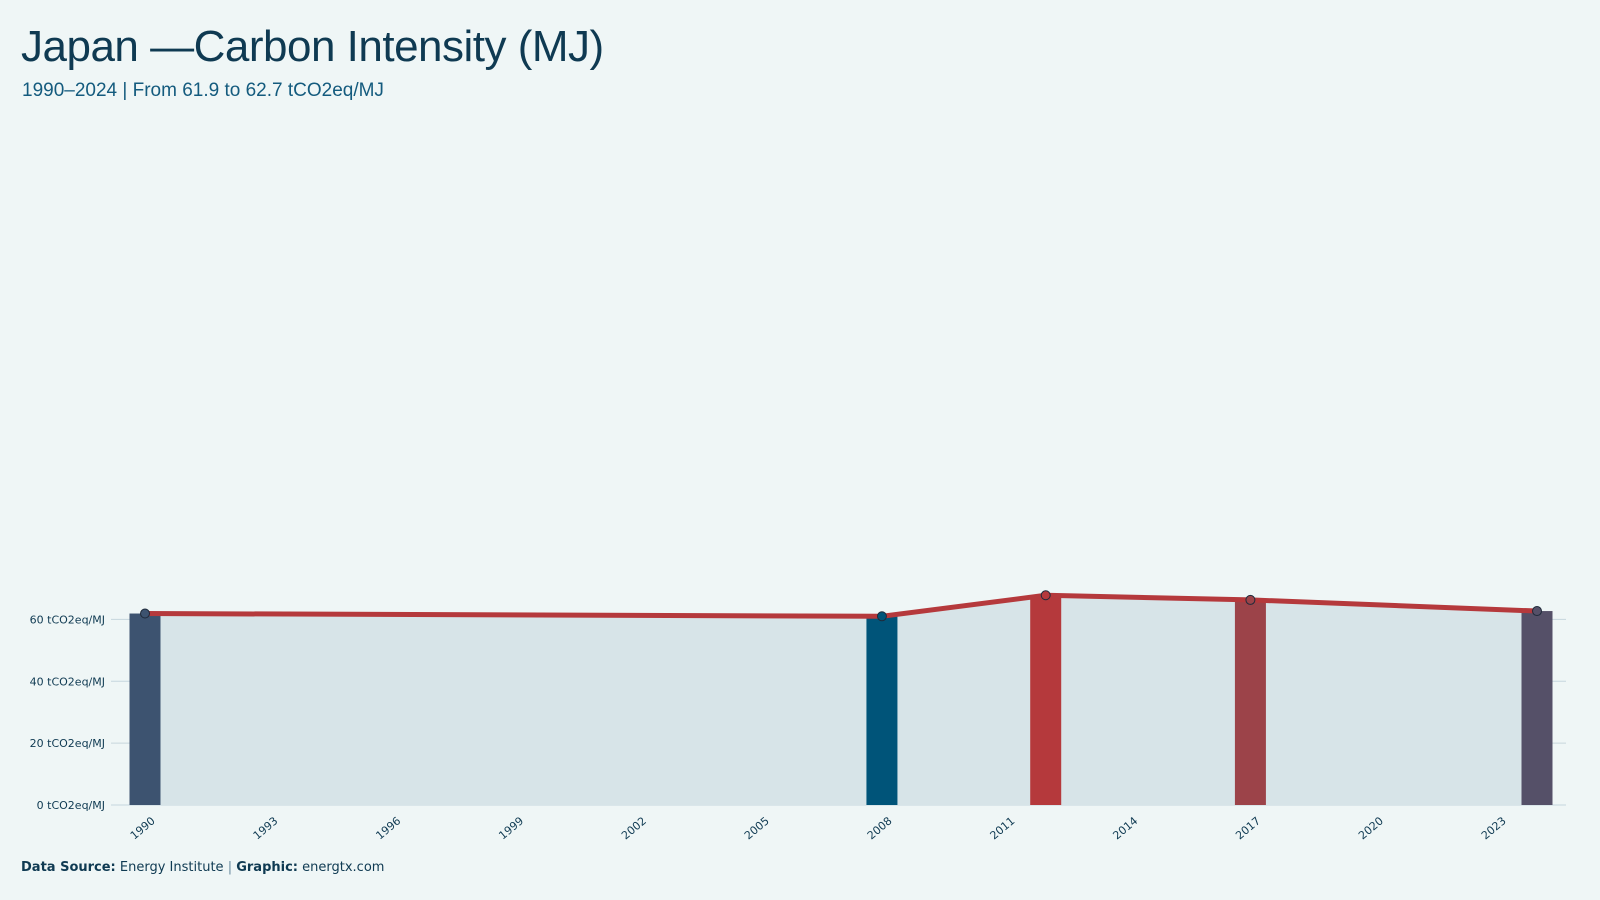  Describe the element at coordinates (68, 867) in the screenshot. I see `source-label: Data Source:` at that location.